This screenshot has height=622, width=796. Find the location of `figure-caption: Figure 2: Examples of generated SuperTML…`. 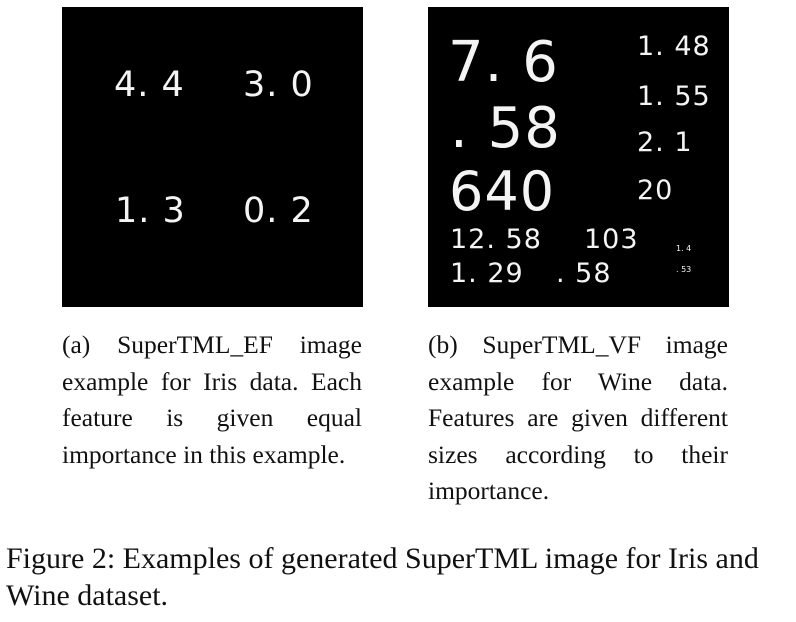

figure-caption: Figure 2: Examples of generated SuperTML… is located at coordinates (382, 577).